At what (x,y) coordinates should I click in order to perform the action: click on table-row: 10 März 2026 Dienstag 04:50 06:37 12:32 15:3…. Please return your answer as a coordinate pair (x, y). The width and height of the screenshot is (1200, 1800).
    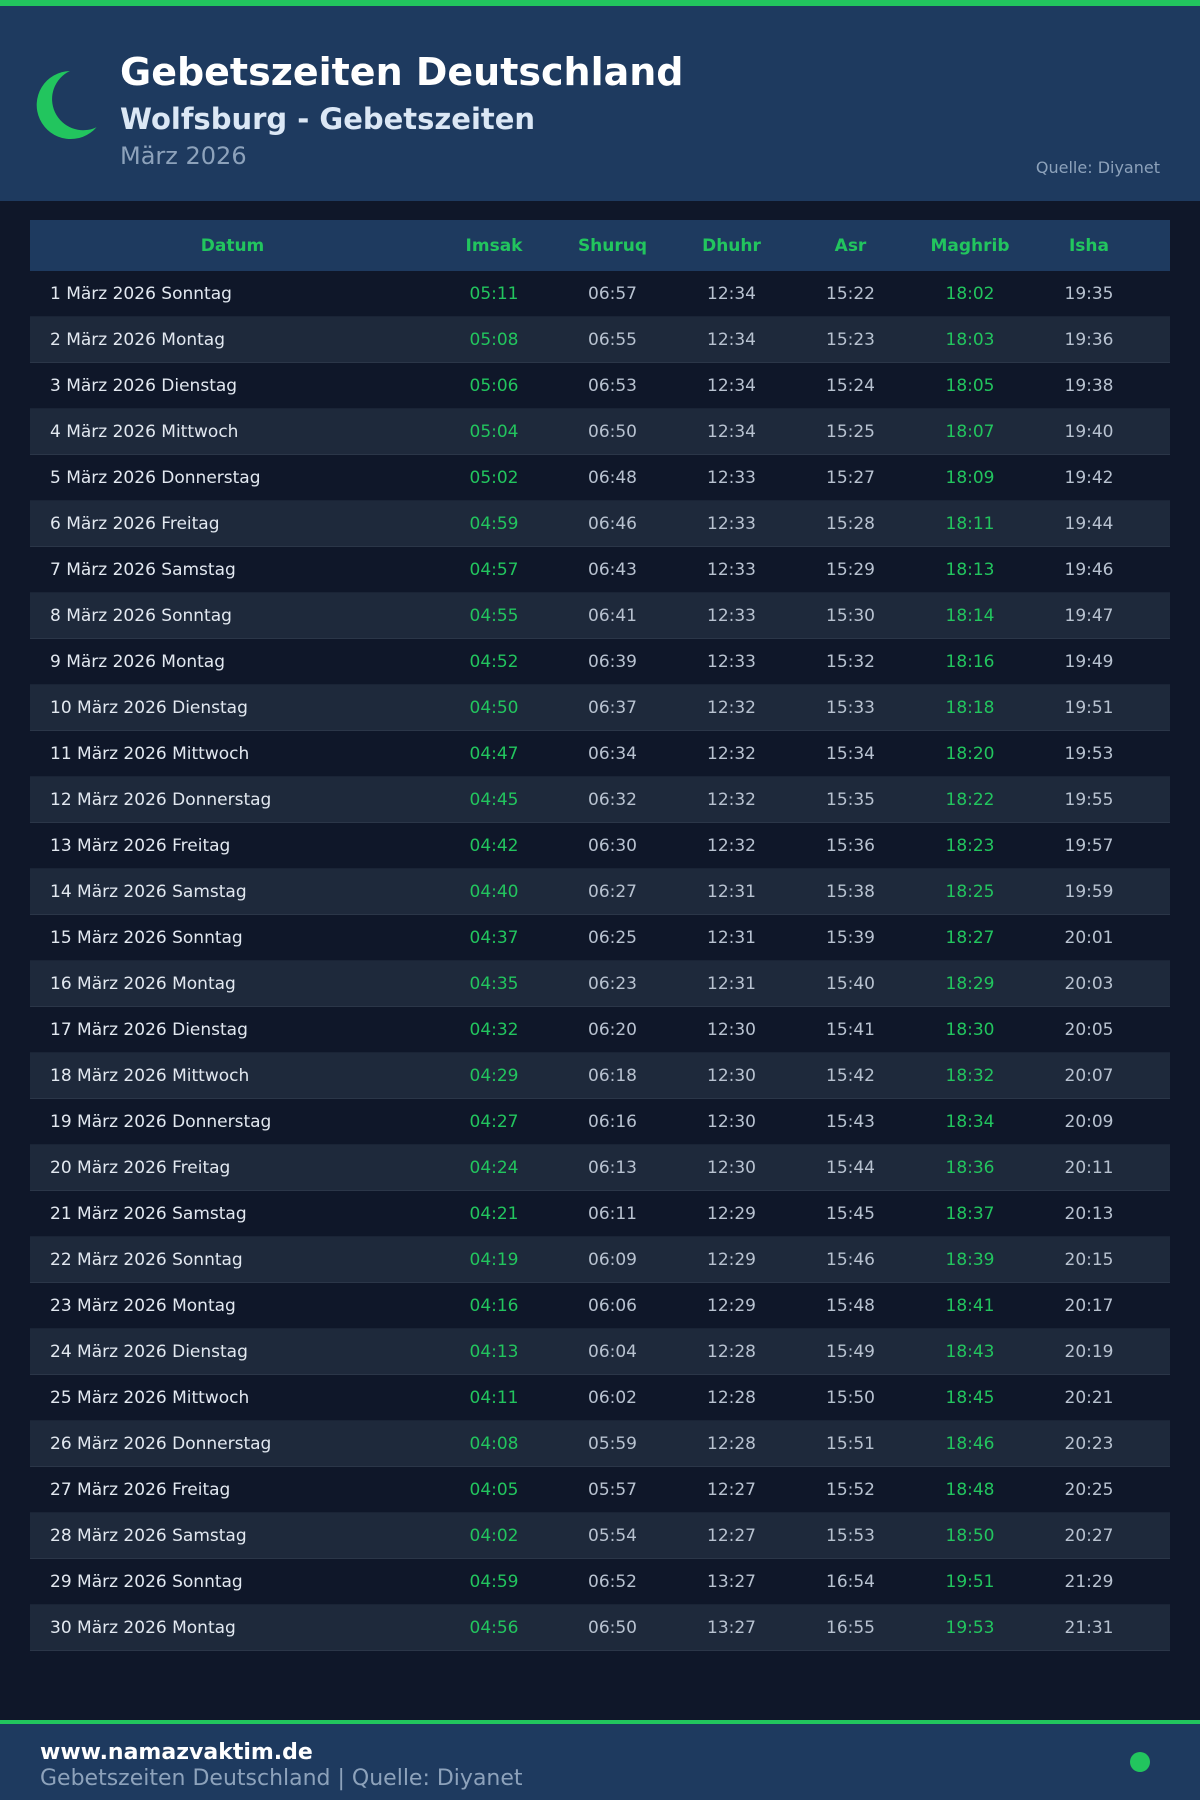
    Looking at the image, I should click on (600, 708).